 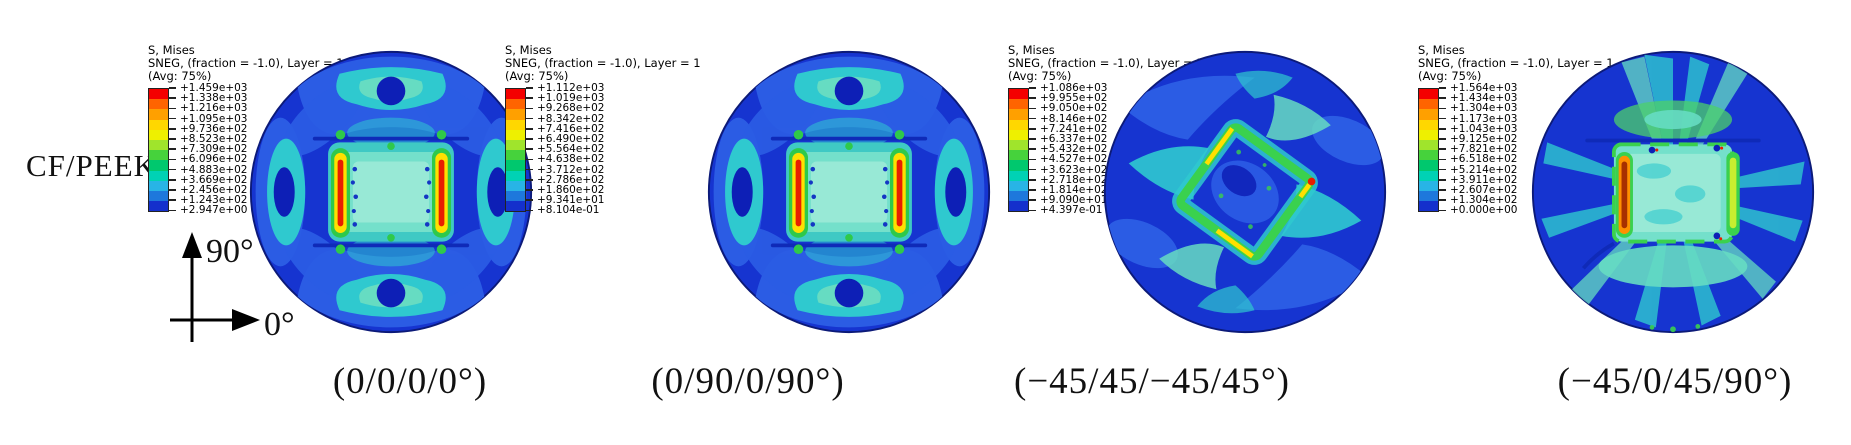 What do you see at coordinates (1068, 108) in the screenshot?
I see `legend-value: +9.050e+02` at bounding box center [1068, 108].